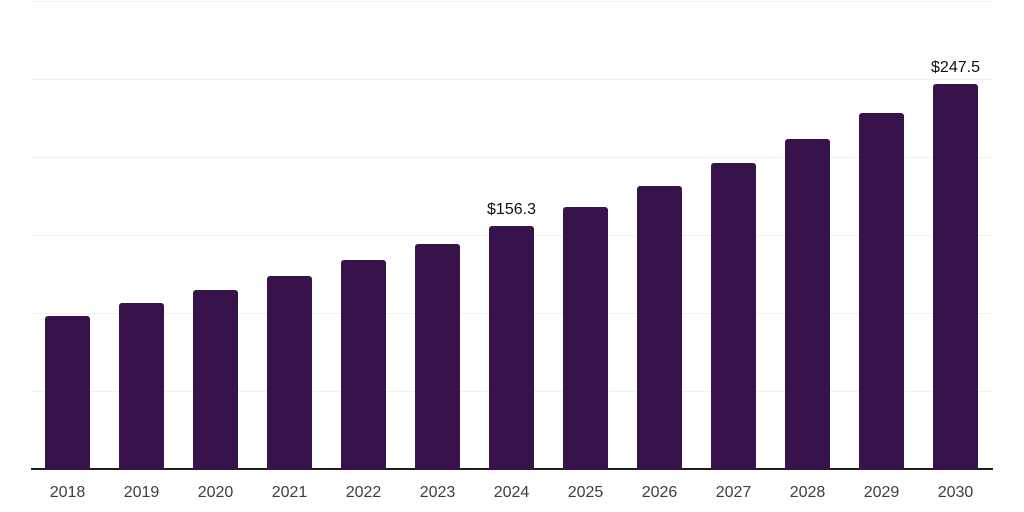 The width and height of the screenshot is (1024, 512). Describe the element at coordinates (733, 492) in the screenshot. I see `x-tick-label-2027: 2027` at that location.